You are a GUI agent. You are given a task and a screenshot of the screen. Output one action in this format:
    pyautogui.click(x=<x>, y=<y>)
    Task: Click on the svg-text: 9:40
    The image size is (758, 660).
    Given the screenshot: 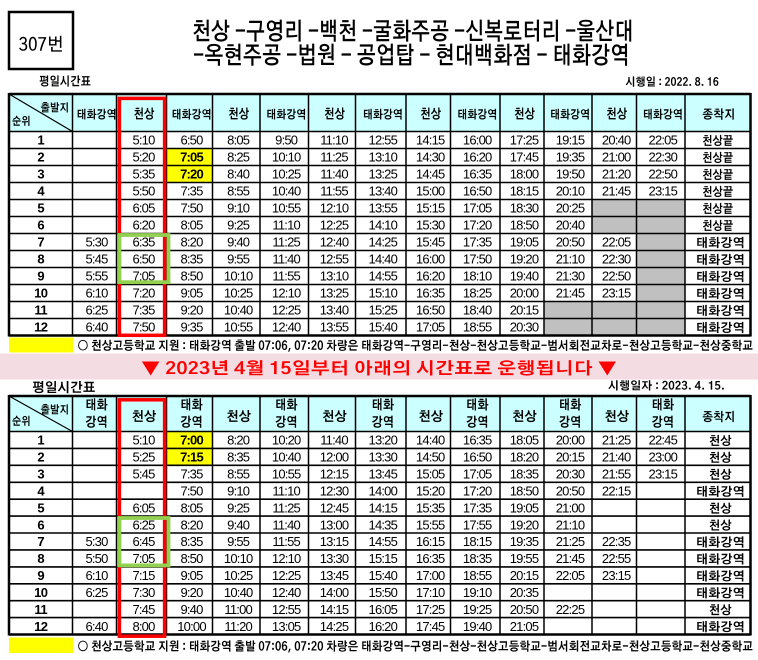 What is the action you would take?
    pyautogui.click(x=238, y=242)
    